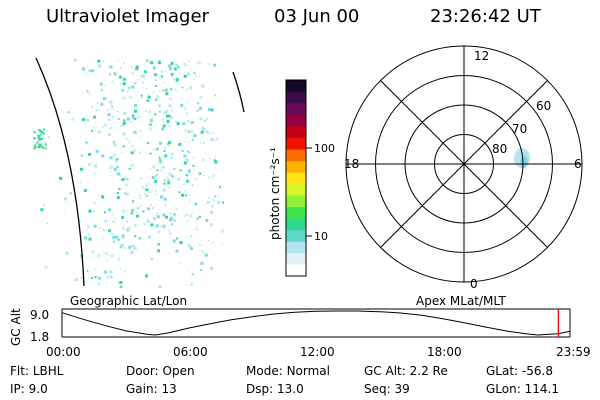 The image size is (600, 400). I want to click on mlt-label-0: 0, so click(474, 284).